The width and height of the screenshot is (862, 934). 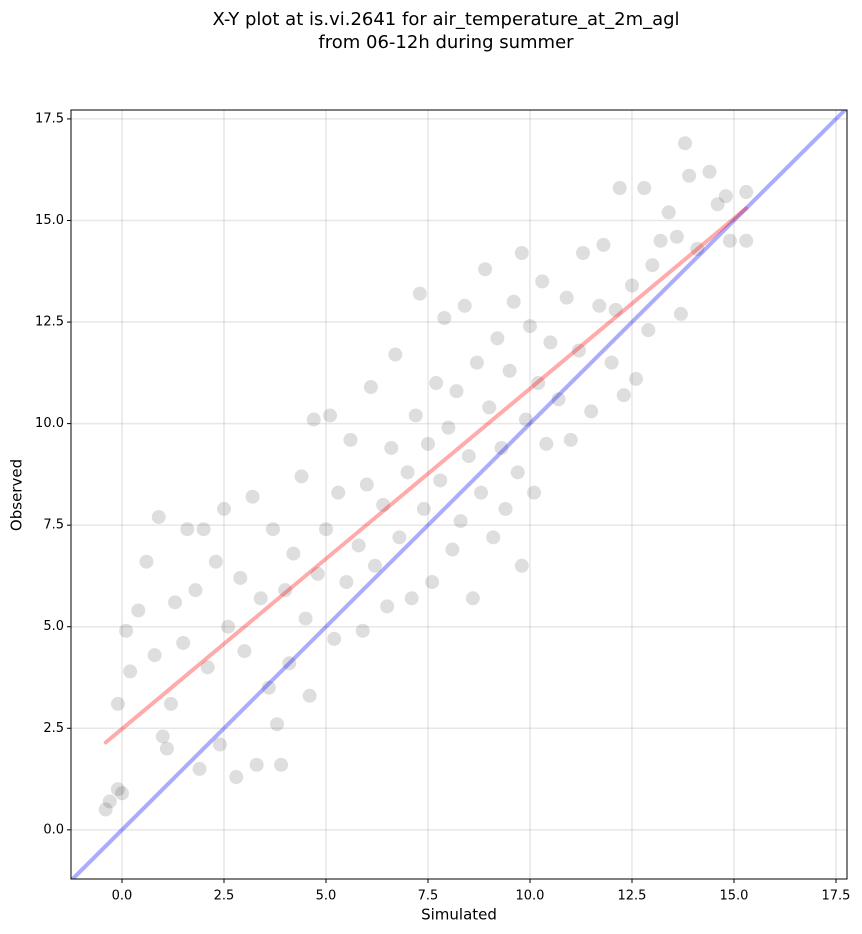 I want to click on y-tick-label: 7.5, so click(x=53, y=525).